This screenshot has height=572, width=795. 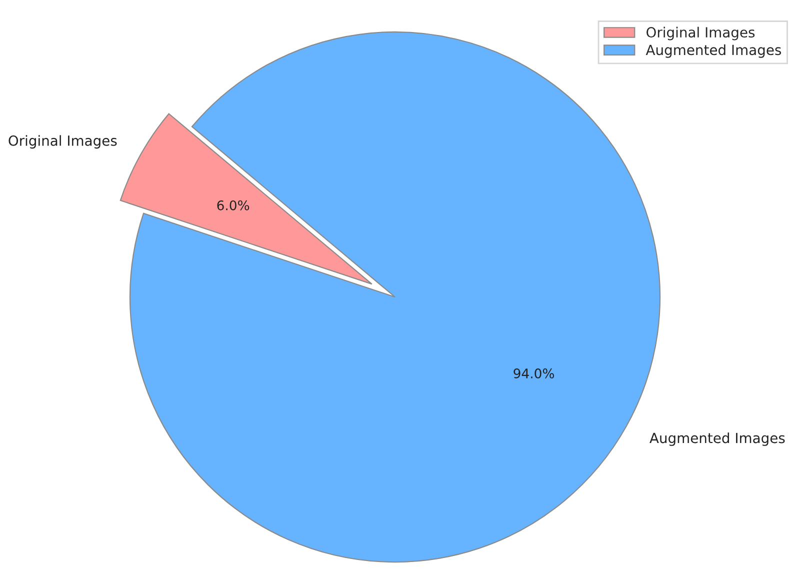 What do you see at coordinates (62, 142) in the screenshot?
I see `category-label: Original Images` at bounding box center [62, 142].